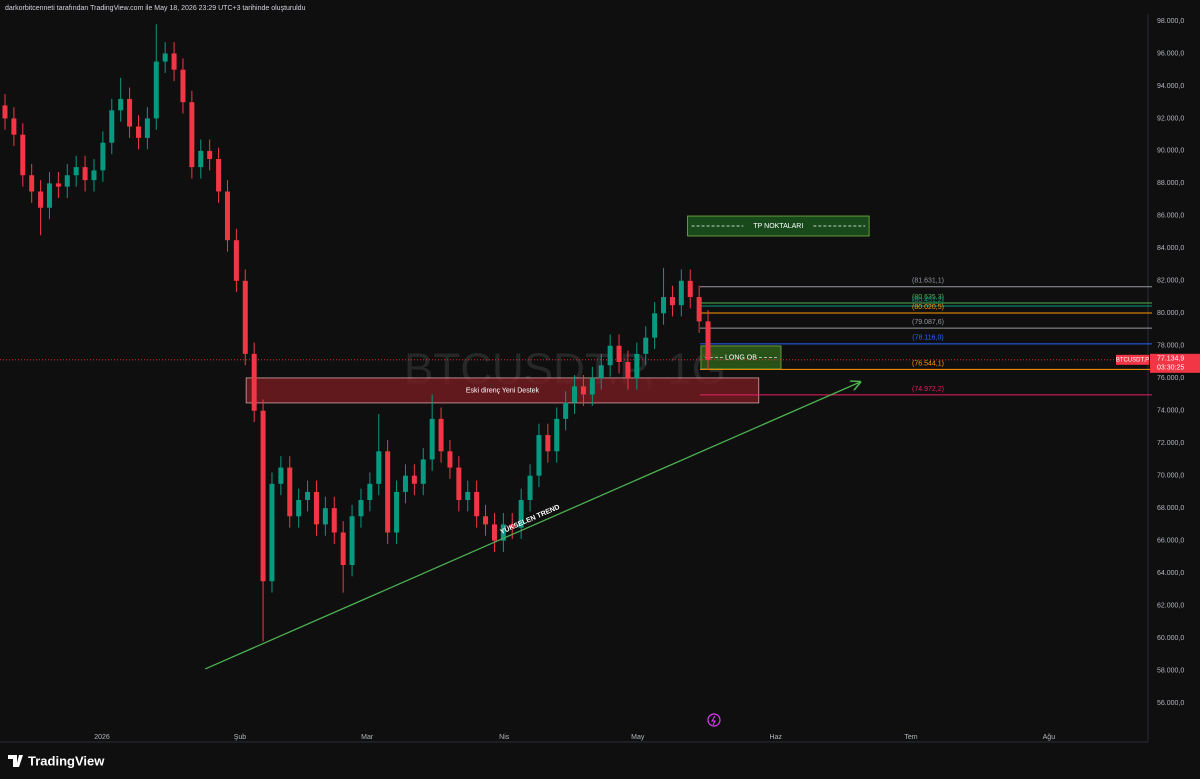 This screenshot has width=1200, height=779. What do you see at coordinates (928, 281) in the screenshot?
I see `level-label: (81.631,1)` at bounding box center [928, 281].